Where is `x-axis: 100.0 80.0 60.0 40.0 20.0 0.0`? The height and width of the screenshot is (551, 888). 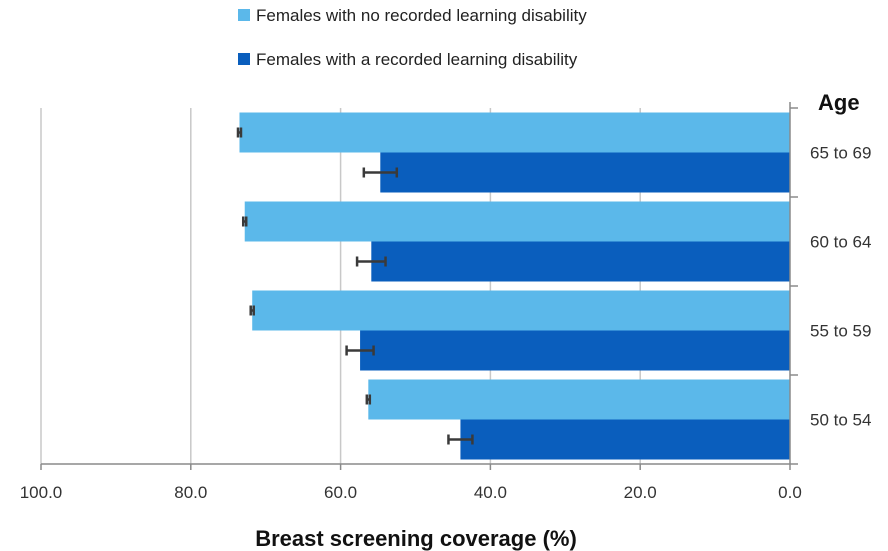 x-axis: 100.0 80.0 60.0 40.0 20.0 0.0 is located at coordinates (411, 482).